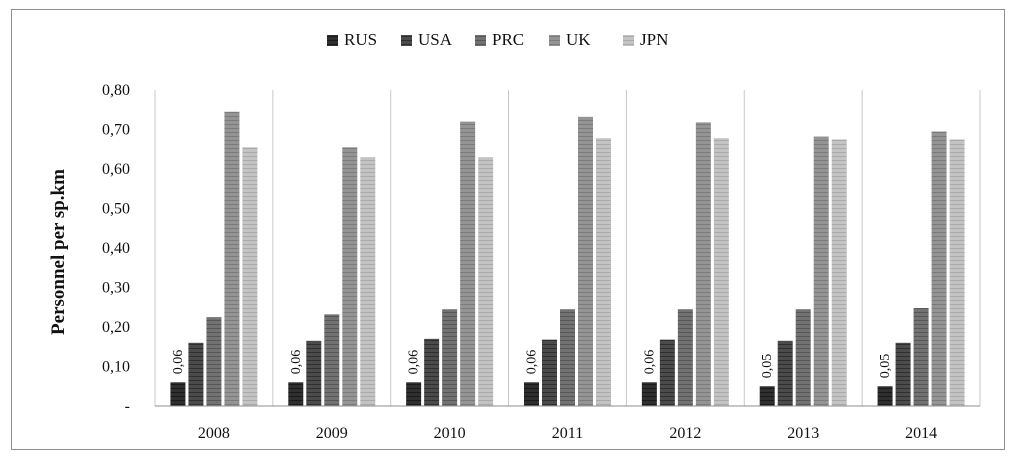  Describe the element at coordinates (685, 433) in the screenshot. I see `x-tick-label: 2012` at that location.